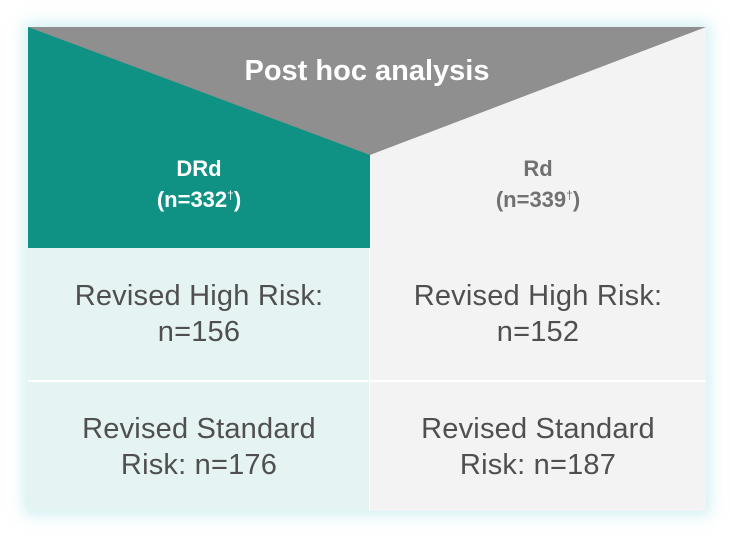 This screenshot has width=733, height=538. What do you see at coordinates (538, 168) in the screenshot?
I see `arm-name: Rd` at bounding box center [538, 168].